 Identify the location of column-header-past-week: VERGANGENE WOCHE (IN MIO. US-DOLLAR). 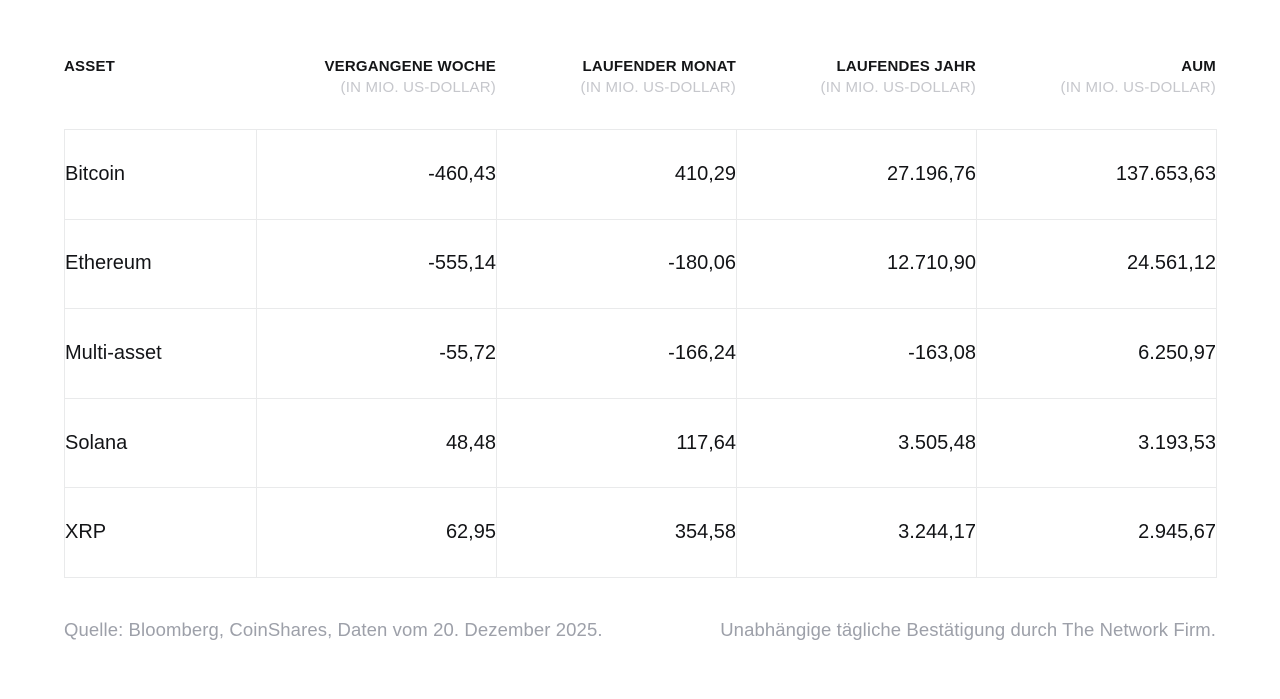
(376, 77).